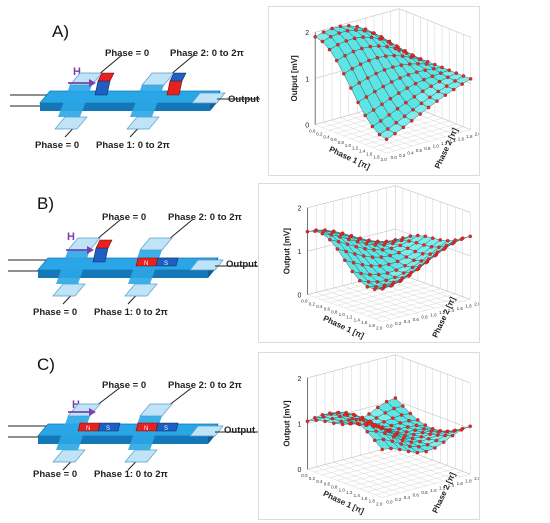 The image size is (550, 523). What do you see at coordinates (319, 133) in the screenshot?
I see `x-tick-label: 0.2` at bounding box center [319, 133].